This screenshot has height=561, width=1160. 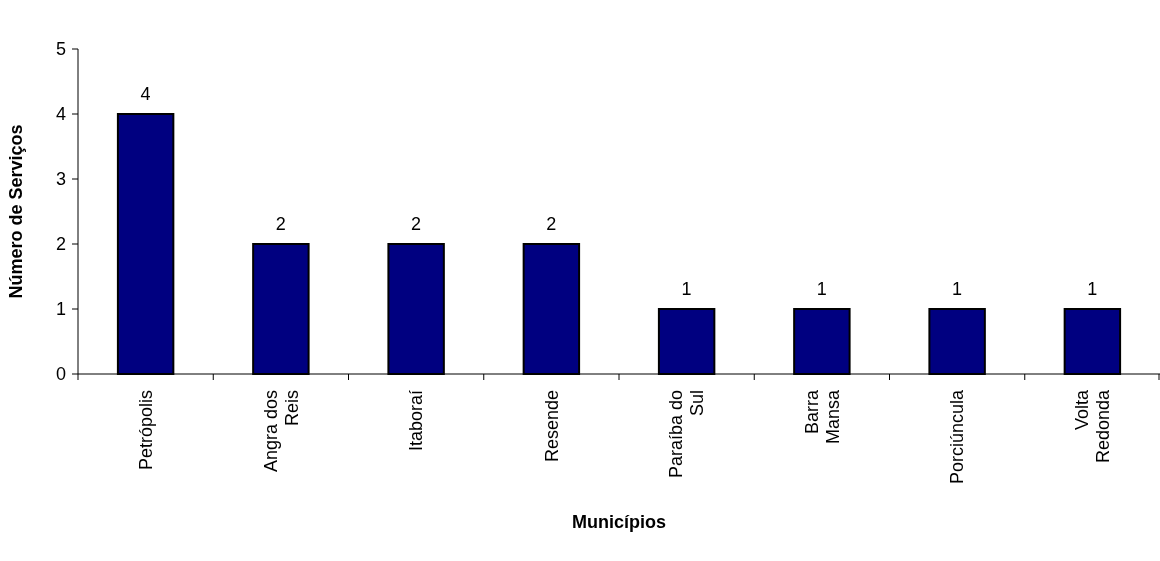 I want to click on x-tick-label: Angra dos Reis, so click(x=281, y=431).